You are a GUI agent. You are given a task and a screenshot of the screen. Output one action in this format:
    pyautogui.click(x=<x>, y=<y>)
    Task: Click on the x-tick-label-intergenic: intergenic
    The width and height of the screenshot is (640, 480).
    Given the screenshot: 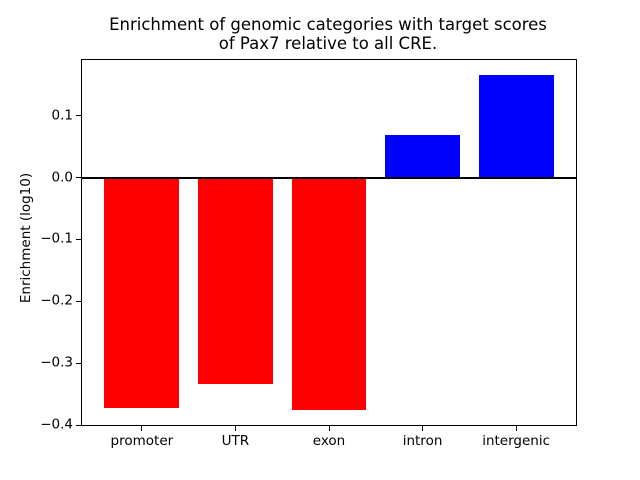 What is the action you would take?
    pyautogui.click(x=516, y=441)
    